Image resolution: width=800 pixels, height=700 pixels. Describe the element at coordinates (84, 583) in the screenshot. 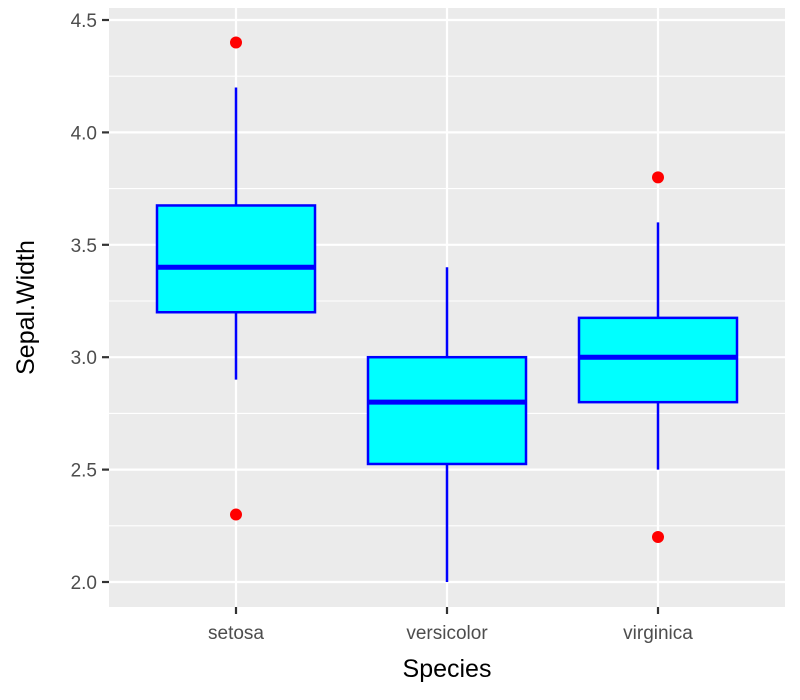

I see `y-tick-label: 2.0` at that location.